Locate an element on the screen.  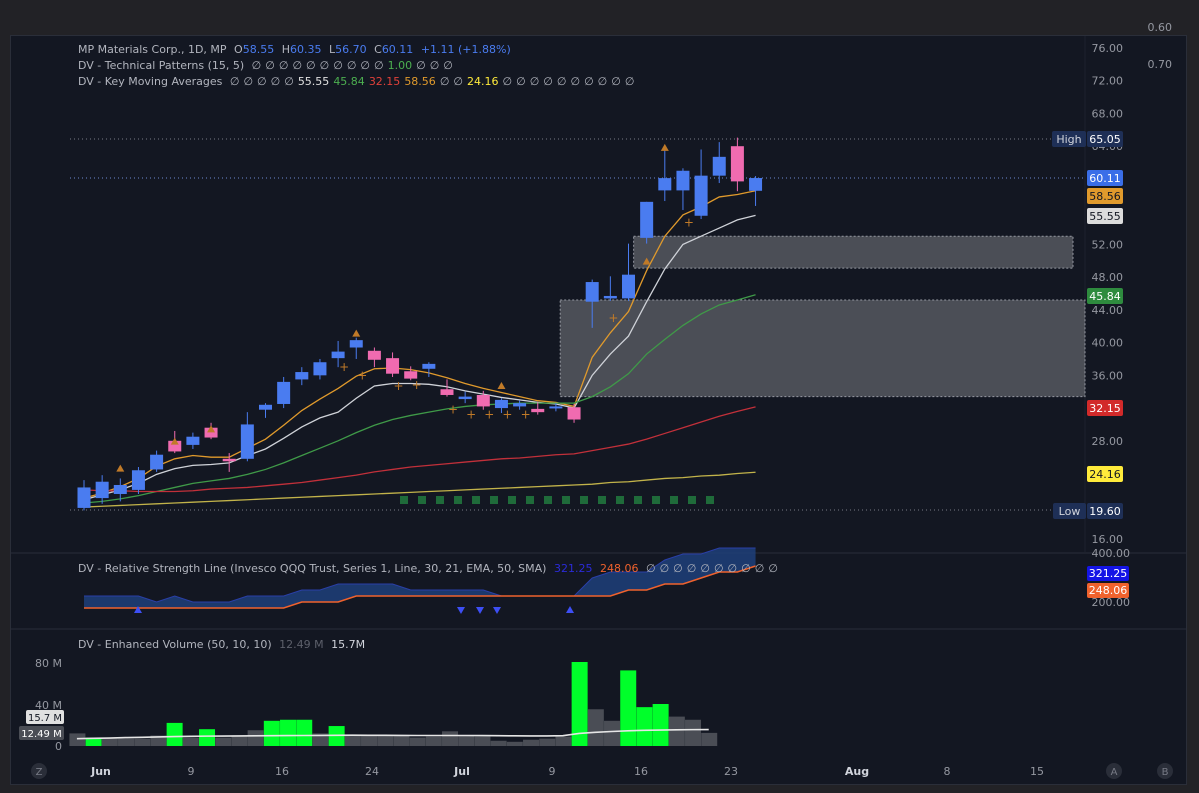
reset-zoom-button: Z is located at coordinates (39, 771).